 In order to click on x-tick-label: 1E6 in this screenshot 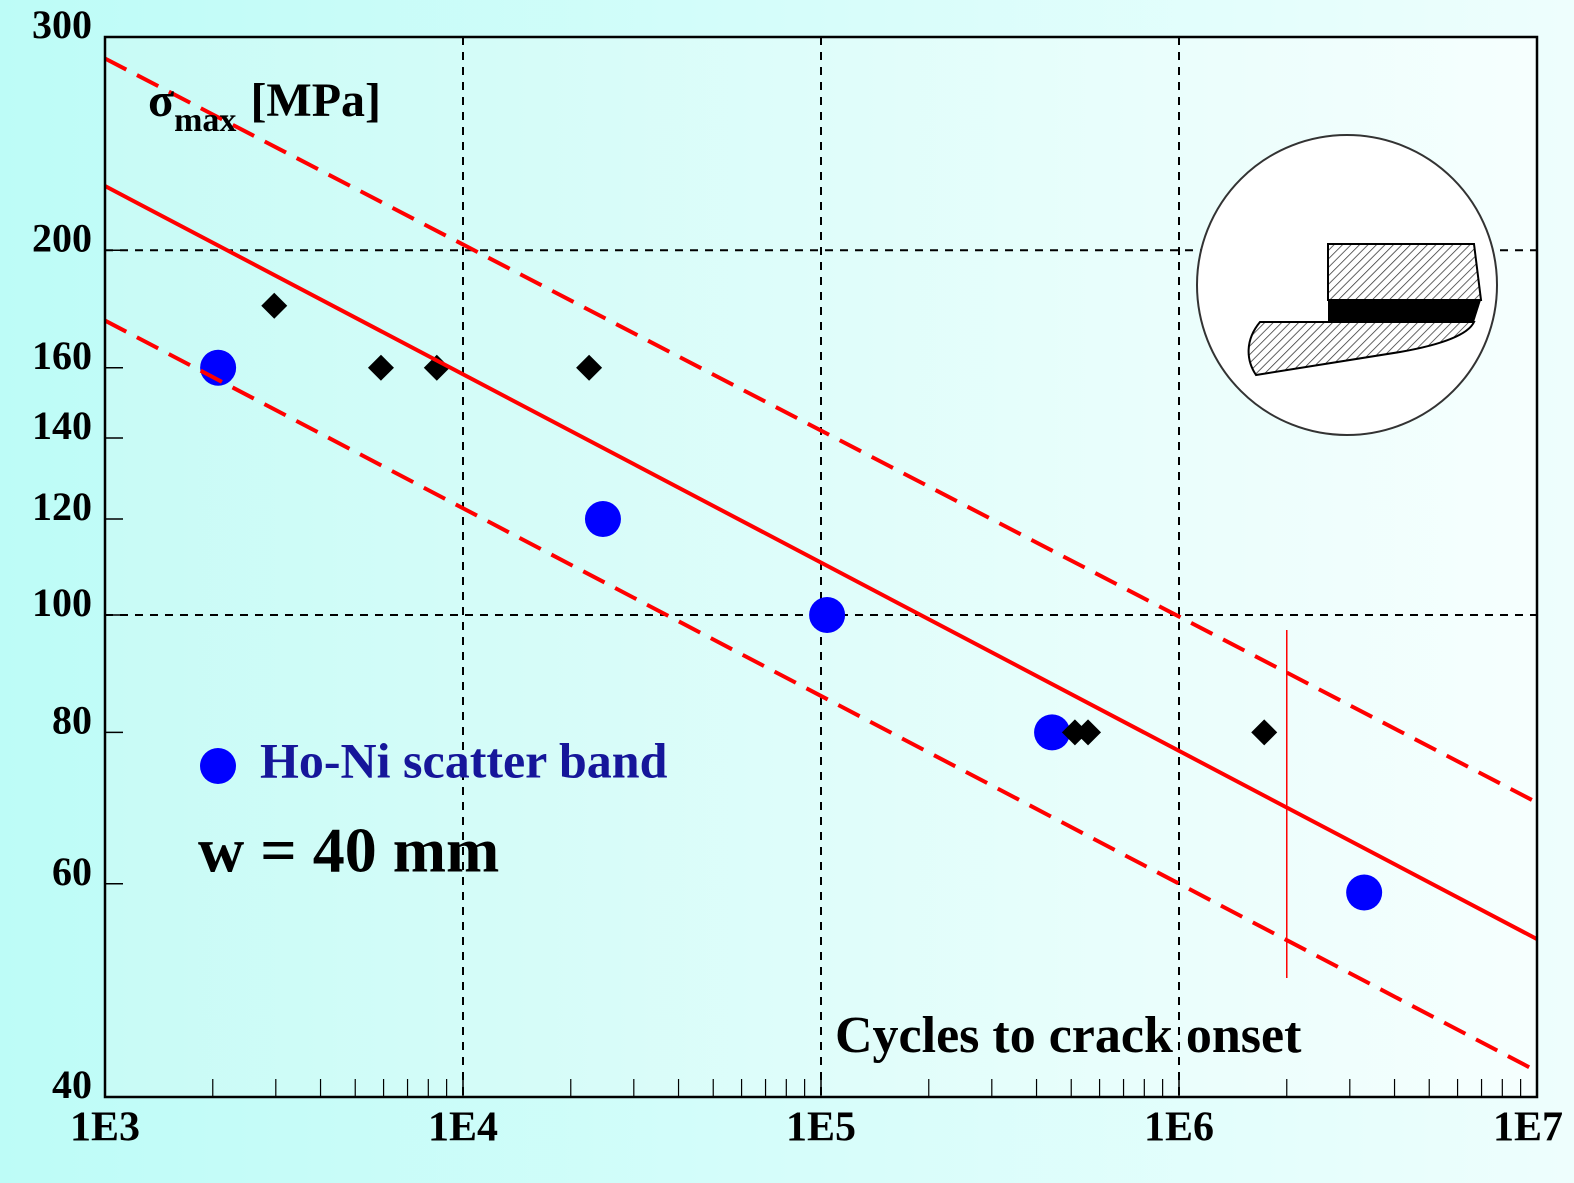, I will do `click(1179, 1128)`.